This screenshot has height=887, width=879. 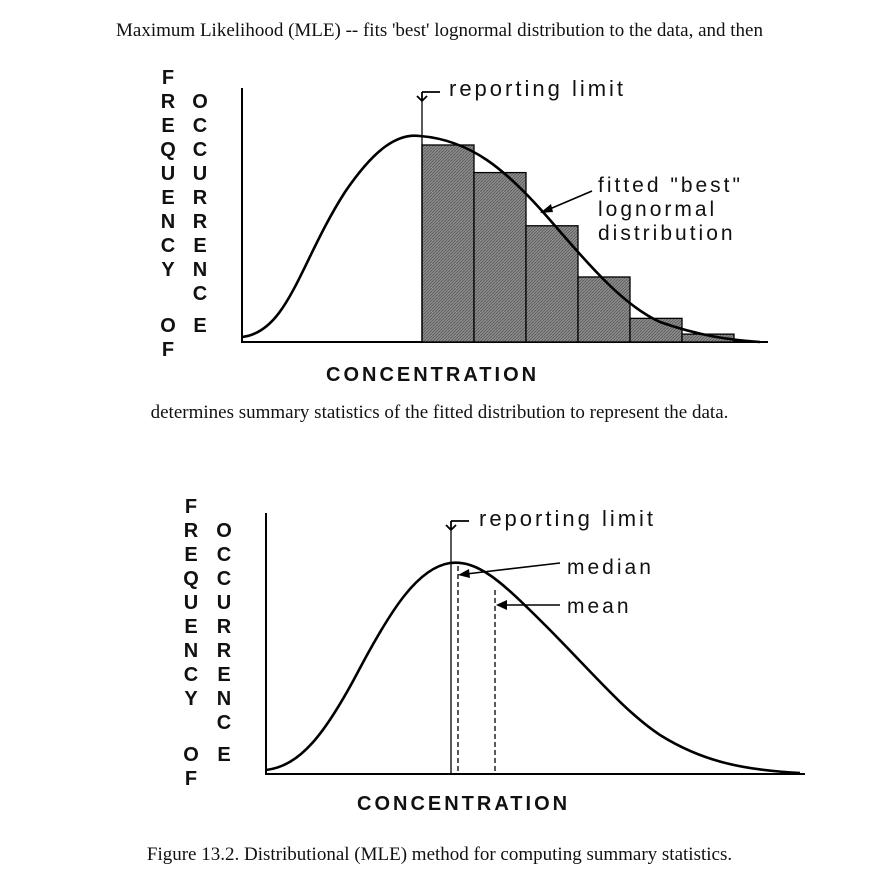 I want to click on diagram-1-histogram, so click(x=578, y=243).